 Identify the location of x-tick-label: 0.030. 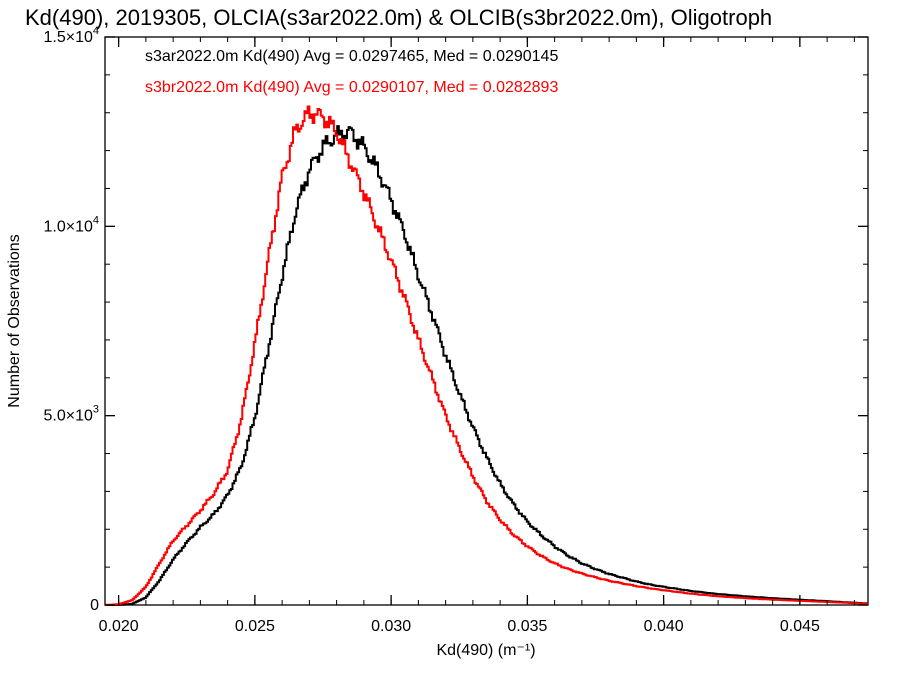
(391, 626).